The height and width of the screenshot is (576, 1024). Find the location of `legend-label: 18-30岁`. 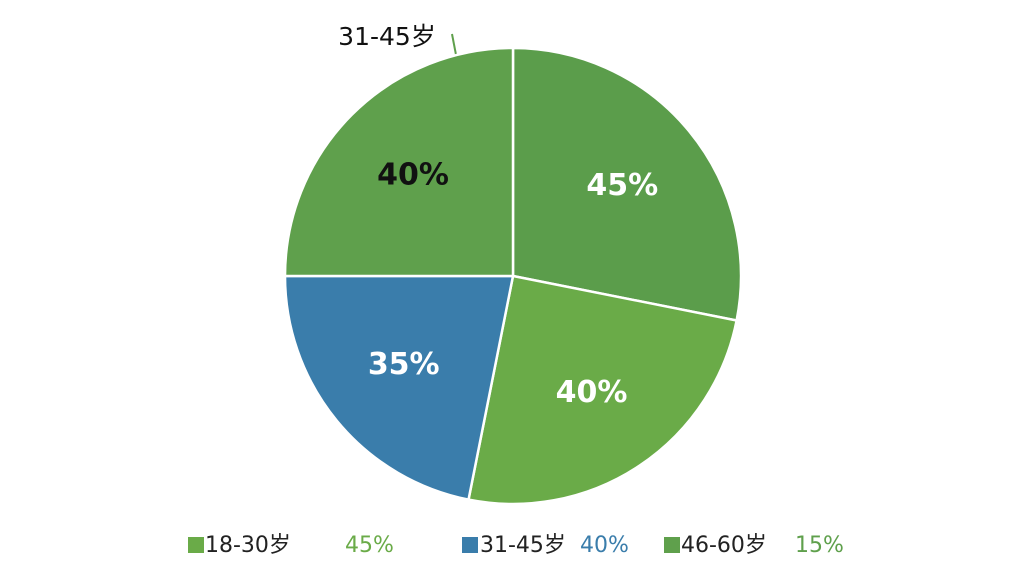

legend-label: 18-30岁 is located at coordinates (248, 545).